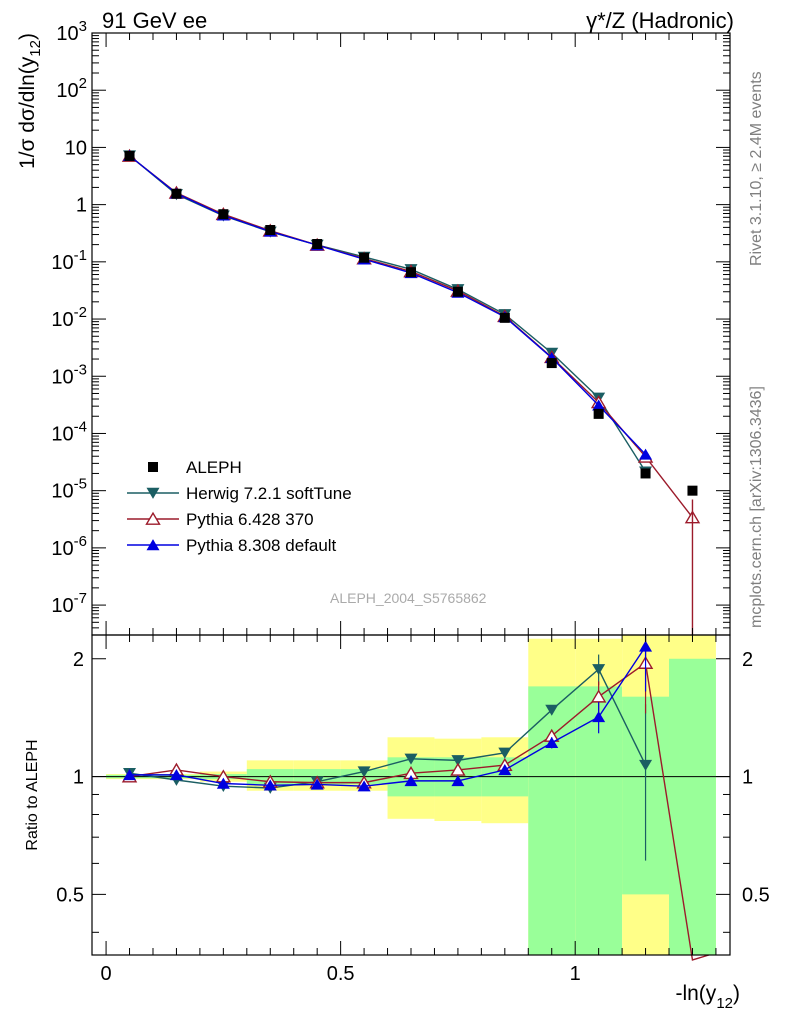 The image size is (786, 1024). What do you see at coordinates (69, 546) in the screenshot?
I see `y-tick-label: 10⁻⁶` at bounding box center [69, 546].